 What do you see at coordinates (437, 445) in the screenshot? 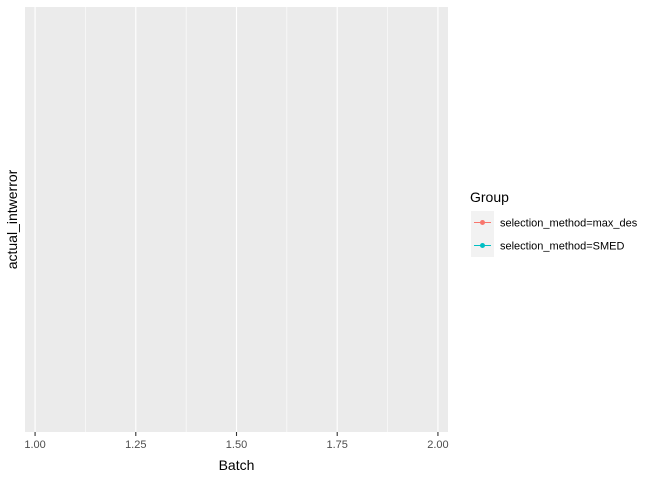
I see `x-tick-label: 2.00` at bounding box center [437, 445].